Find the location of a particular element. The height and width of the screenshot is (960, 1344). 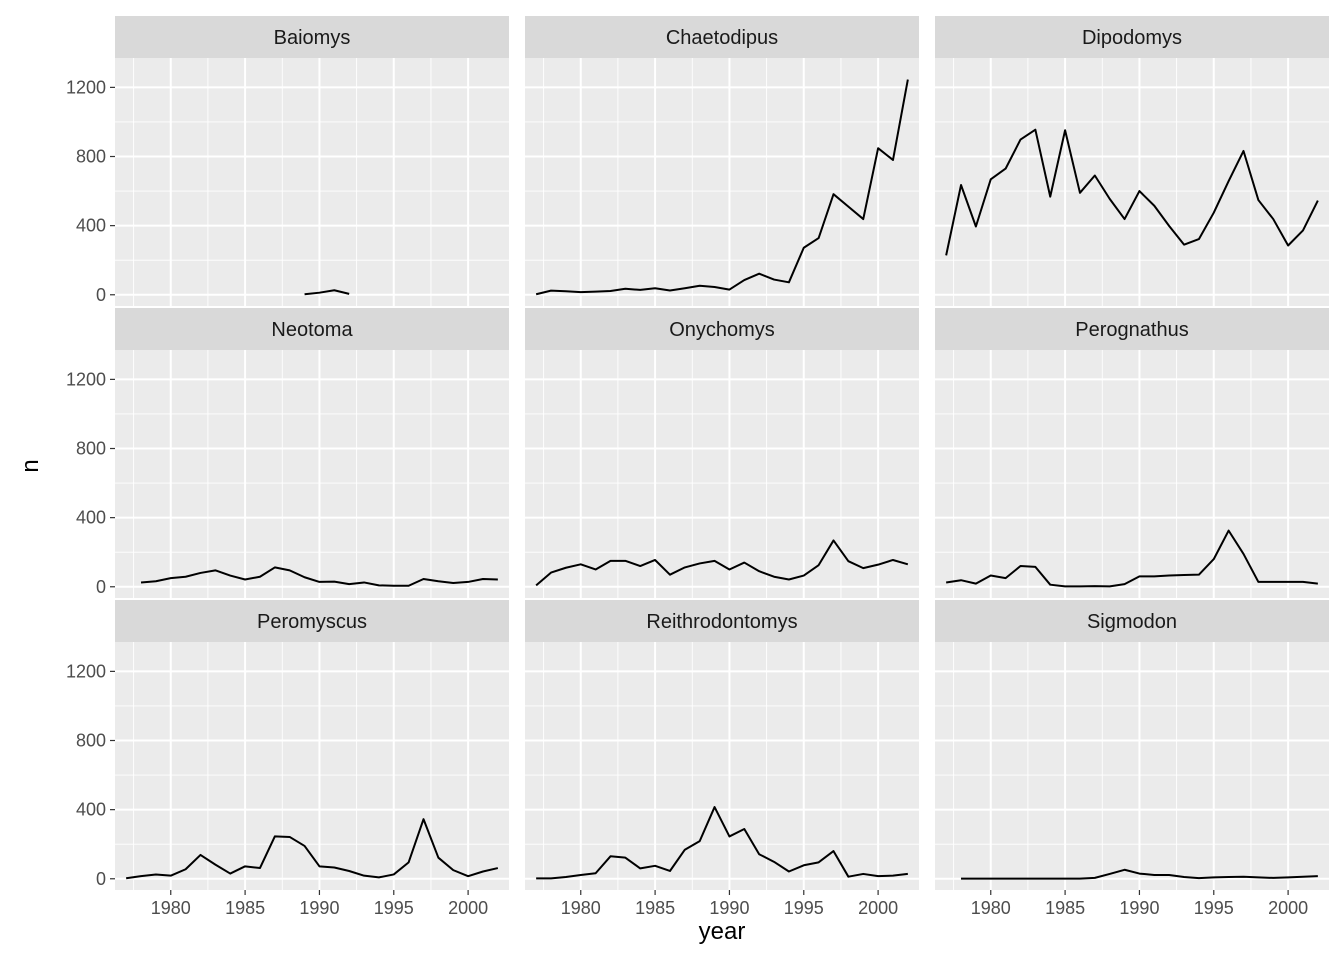

facet-panel-neotoma: Neotoma 0 400 800 1200 is located at coordinates (287, 453).